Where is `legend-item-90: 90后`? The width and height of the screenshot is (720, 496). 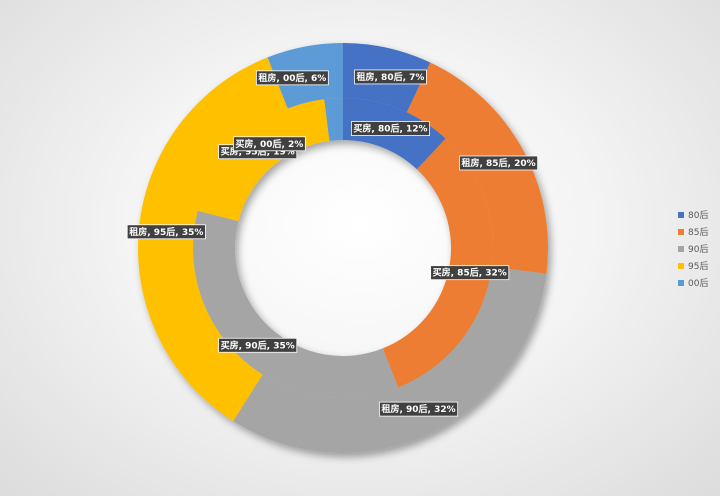
legend-item-90: 90后 is located at coordinates (693, 248).